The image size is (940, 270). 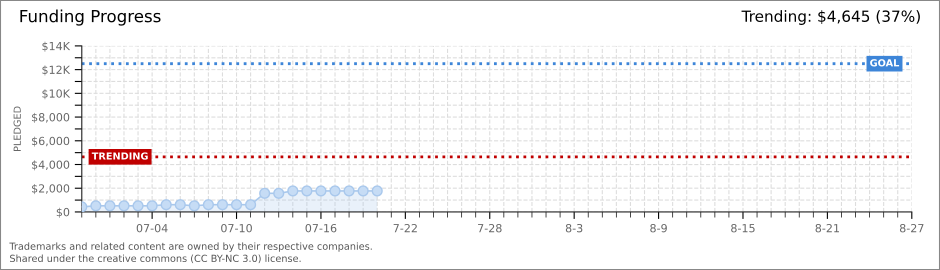 What do you see at coordinates (743, 228) in the screenshot?
I see `x-tick-label: 8-15` at bounding box center [743, 228].